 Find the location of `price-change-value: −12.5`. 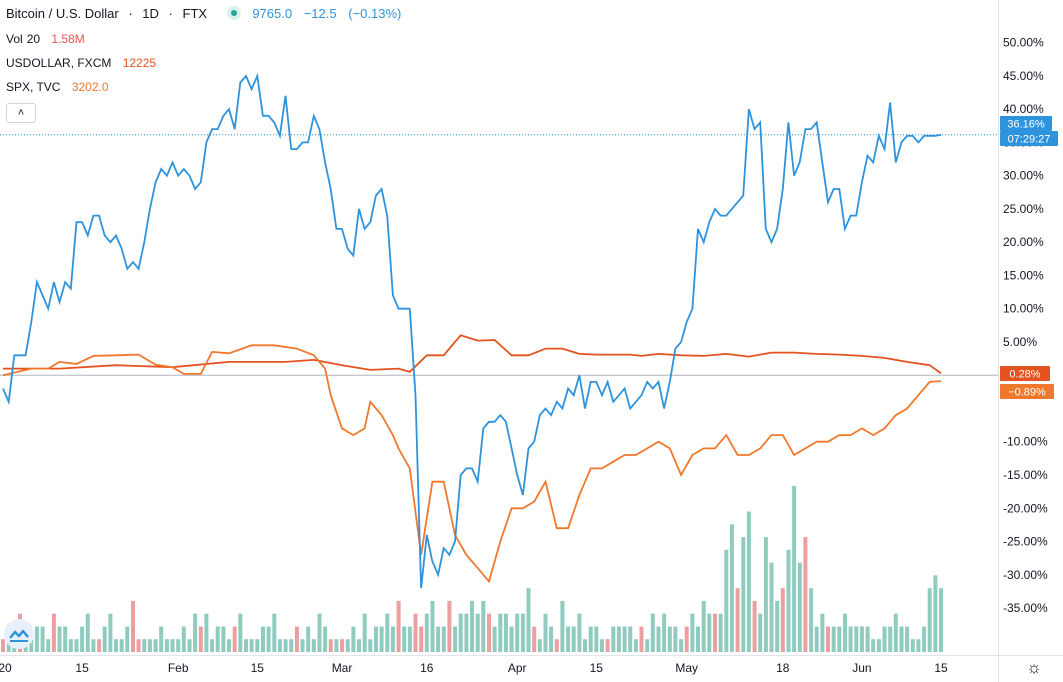

price-change-value: −12.5 is located at coordinates (320, 13).